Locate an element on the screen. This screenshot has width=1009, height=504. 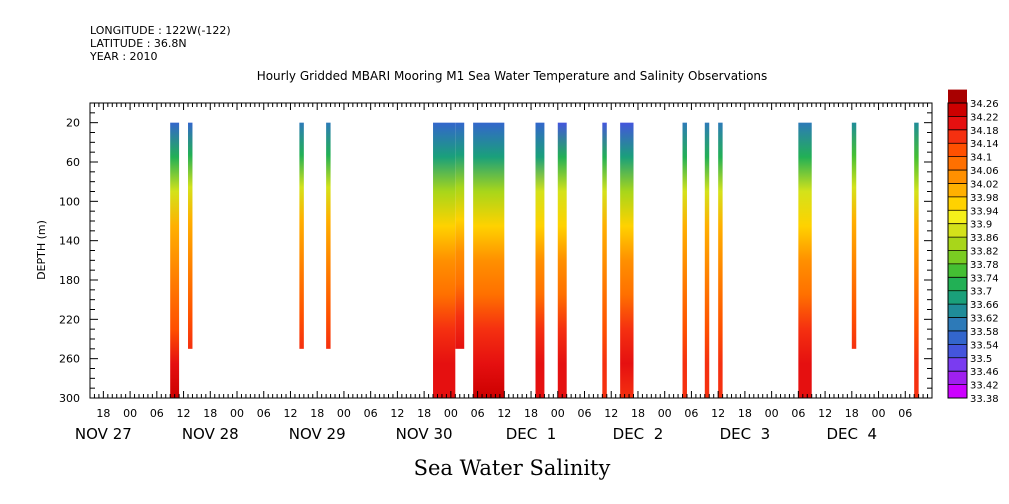
colorbar-label: 33.46 is located at coordinates (984, 372).